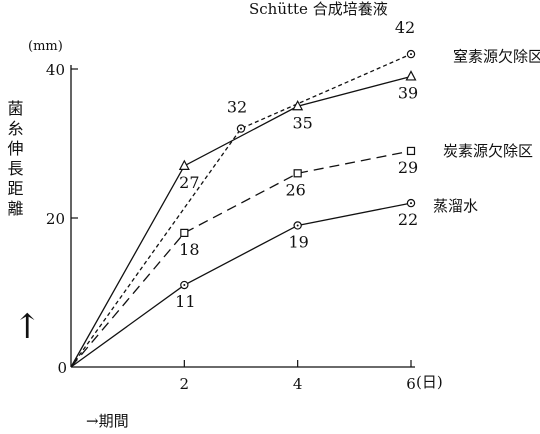  What do you see at coordinates (55, 70) in the screenshot?
I see `y-tick-label: 40` at bounding box center [55, 70].